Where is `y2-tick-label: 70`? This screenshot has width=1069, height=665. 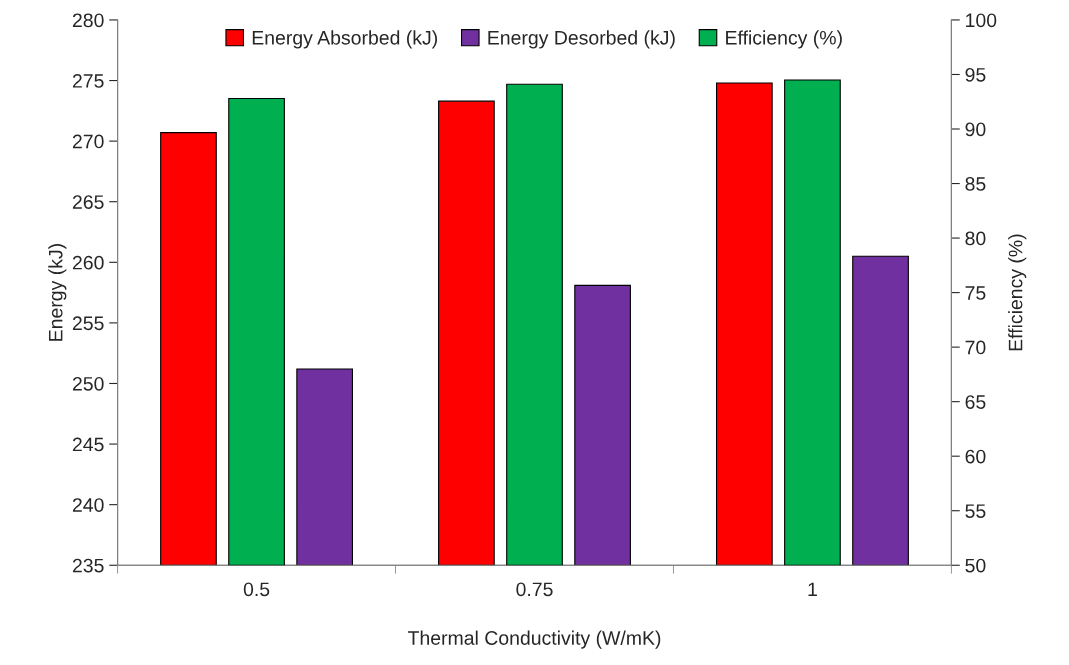 y2-tick-label: 70 is located at coordinates (975, 347).